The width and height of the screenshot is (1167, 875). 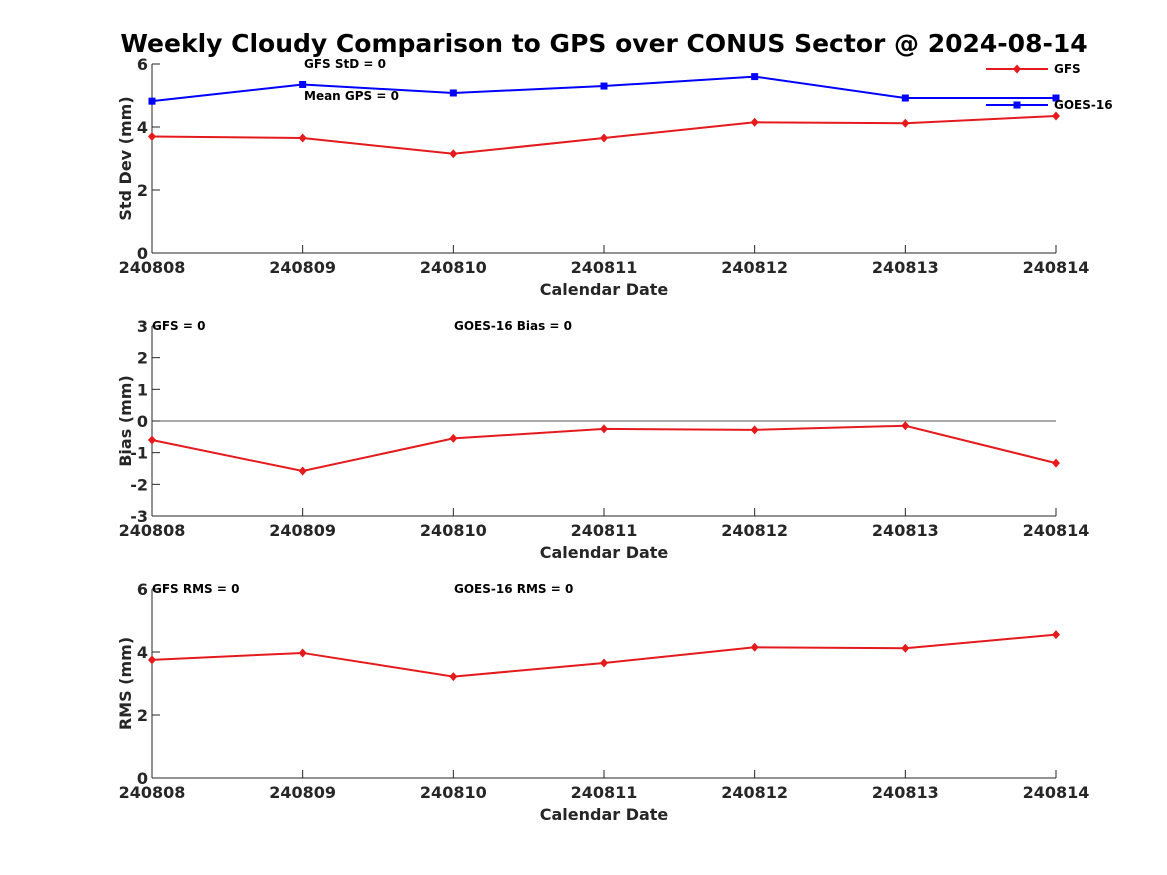 I want to click on annotation: Mean GPS = 0, so click(x=351, y=96).